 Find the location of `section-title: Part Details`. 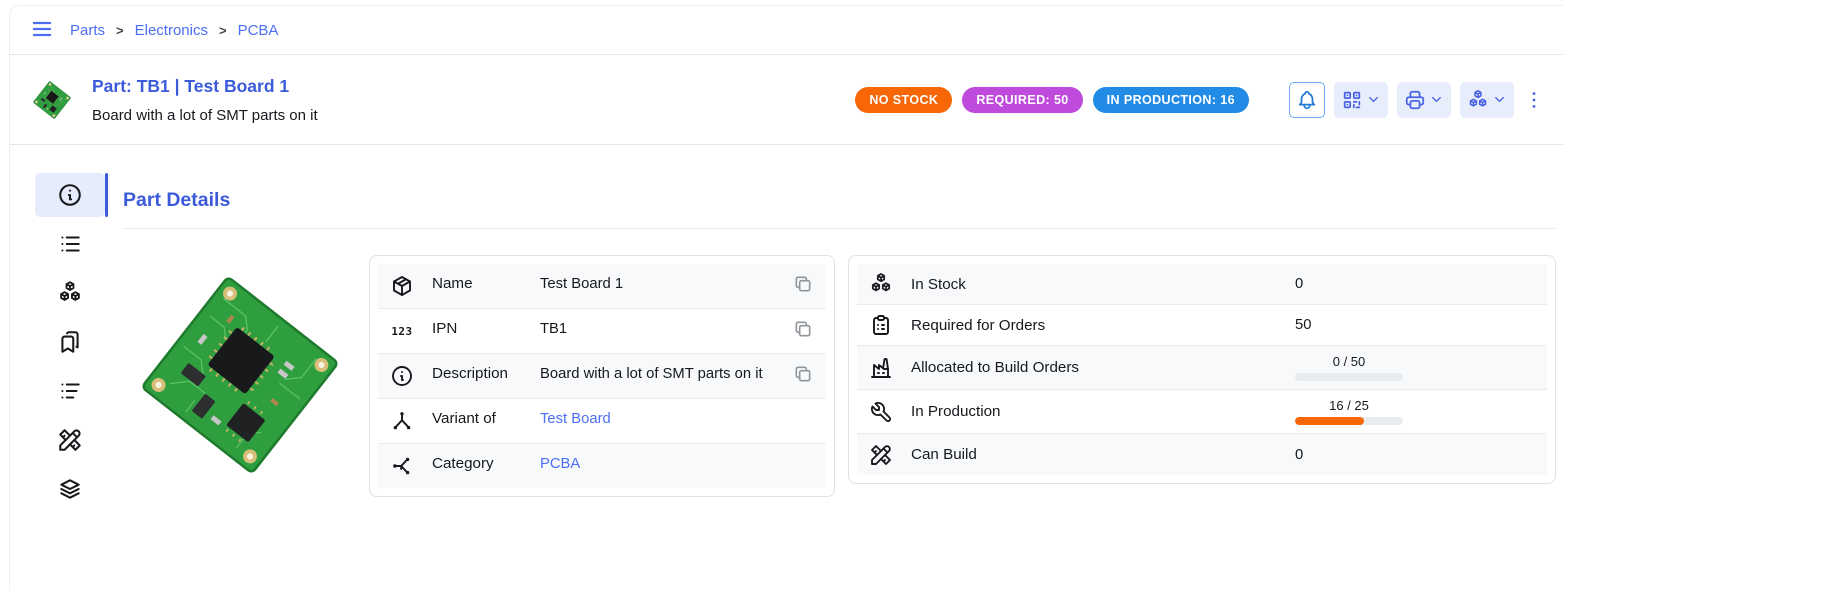

section-title: Part Details is located at coordinates (177, 200).